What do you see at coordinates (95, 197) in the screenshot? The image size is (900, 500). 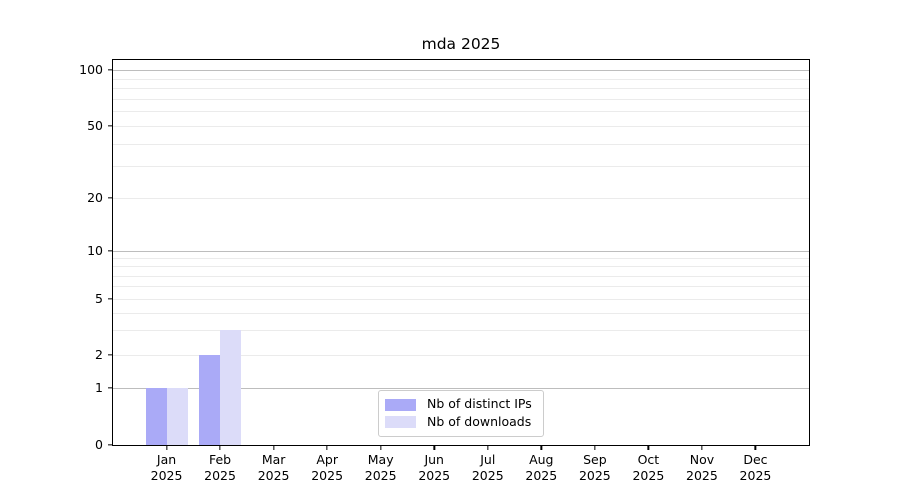 I see `y-tick-label-20: 20` at bounding box center [95, 197].